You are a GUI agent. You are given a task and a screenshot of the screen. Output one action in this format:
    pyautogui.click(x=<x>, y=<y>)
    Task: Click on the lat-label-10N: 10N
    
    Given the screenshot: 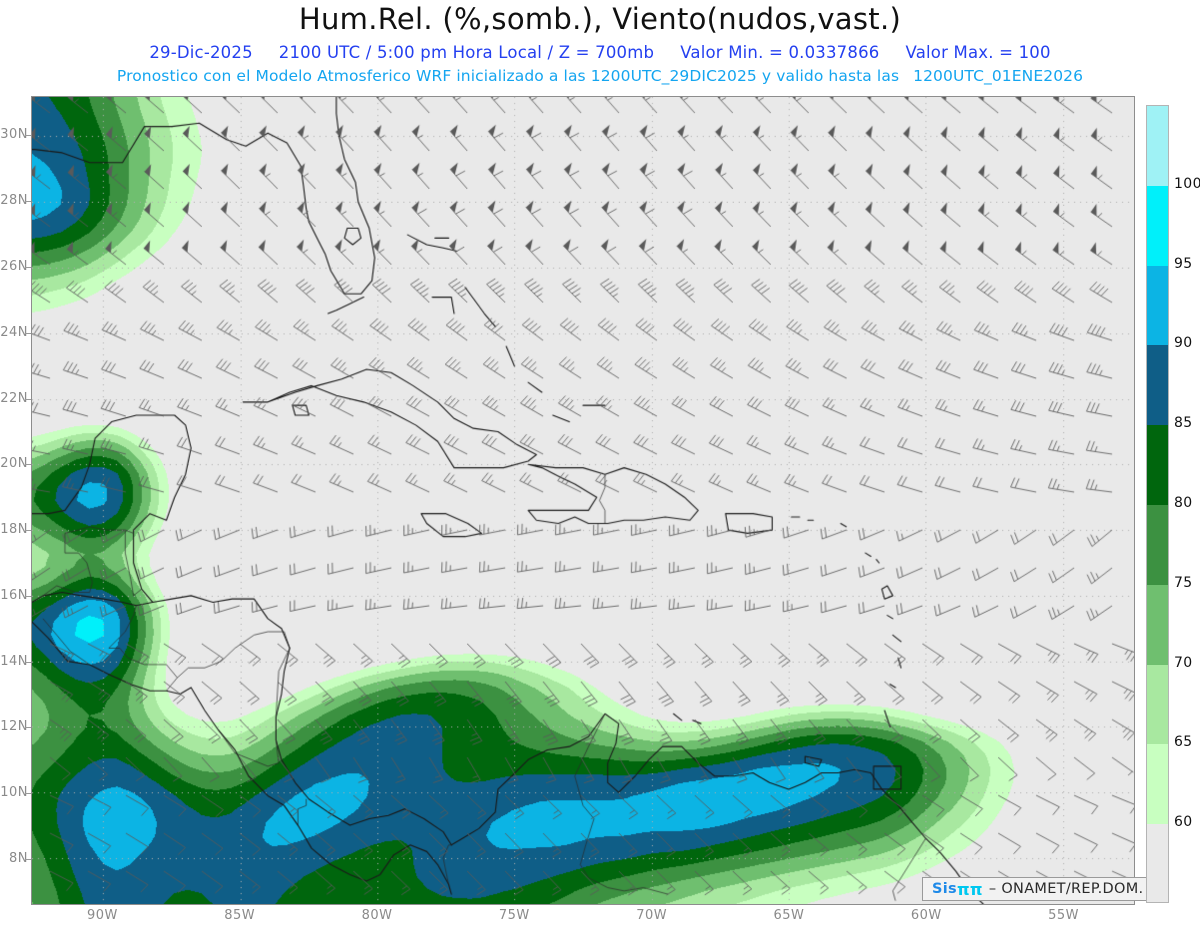 What is the action you would take?
    pyautogui.click(x=14, y=793)
    